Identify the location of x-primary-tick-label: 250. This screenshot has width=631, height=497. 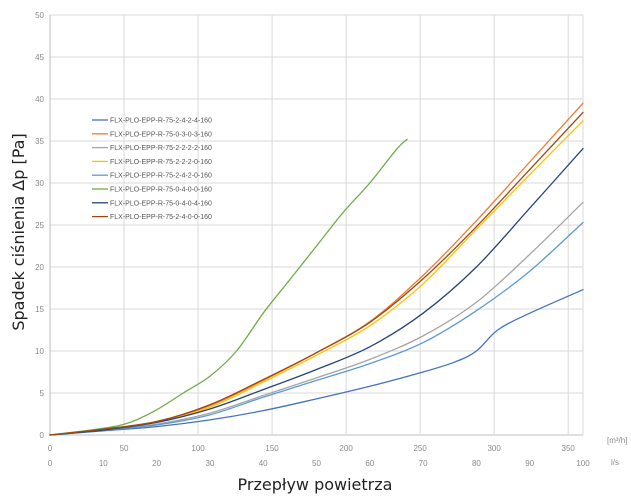
(420, 448).